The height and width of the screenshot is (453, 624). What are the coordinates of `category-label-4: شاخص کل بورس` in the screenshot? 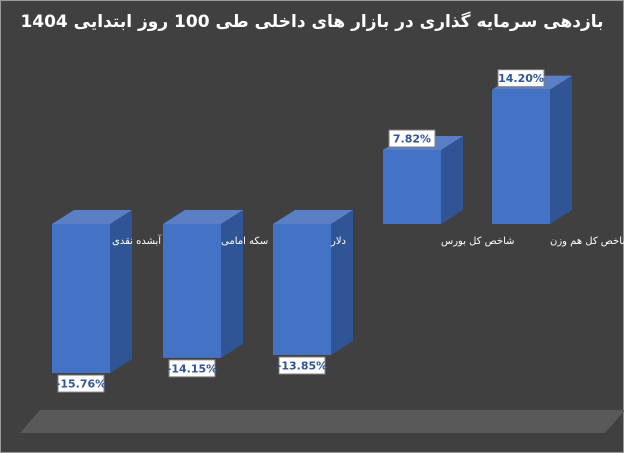 It's located at (478, 241).